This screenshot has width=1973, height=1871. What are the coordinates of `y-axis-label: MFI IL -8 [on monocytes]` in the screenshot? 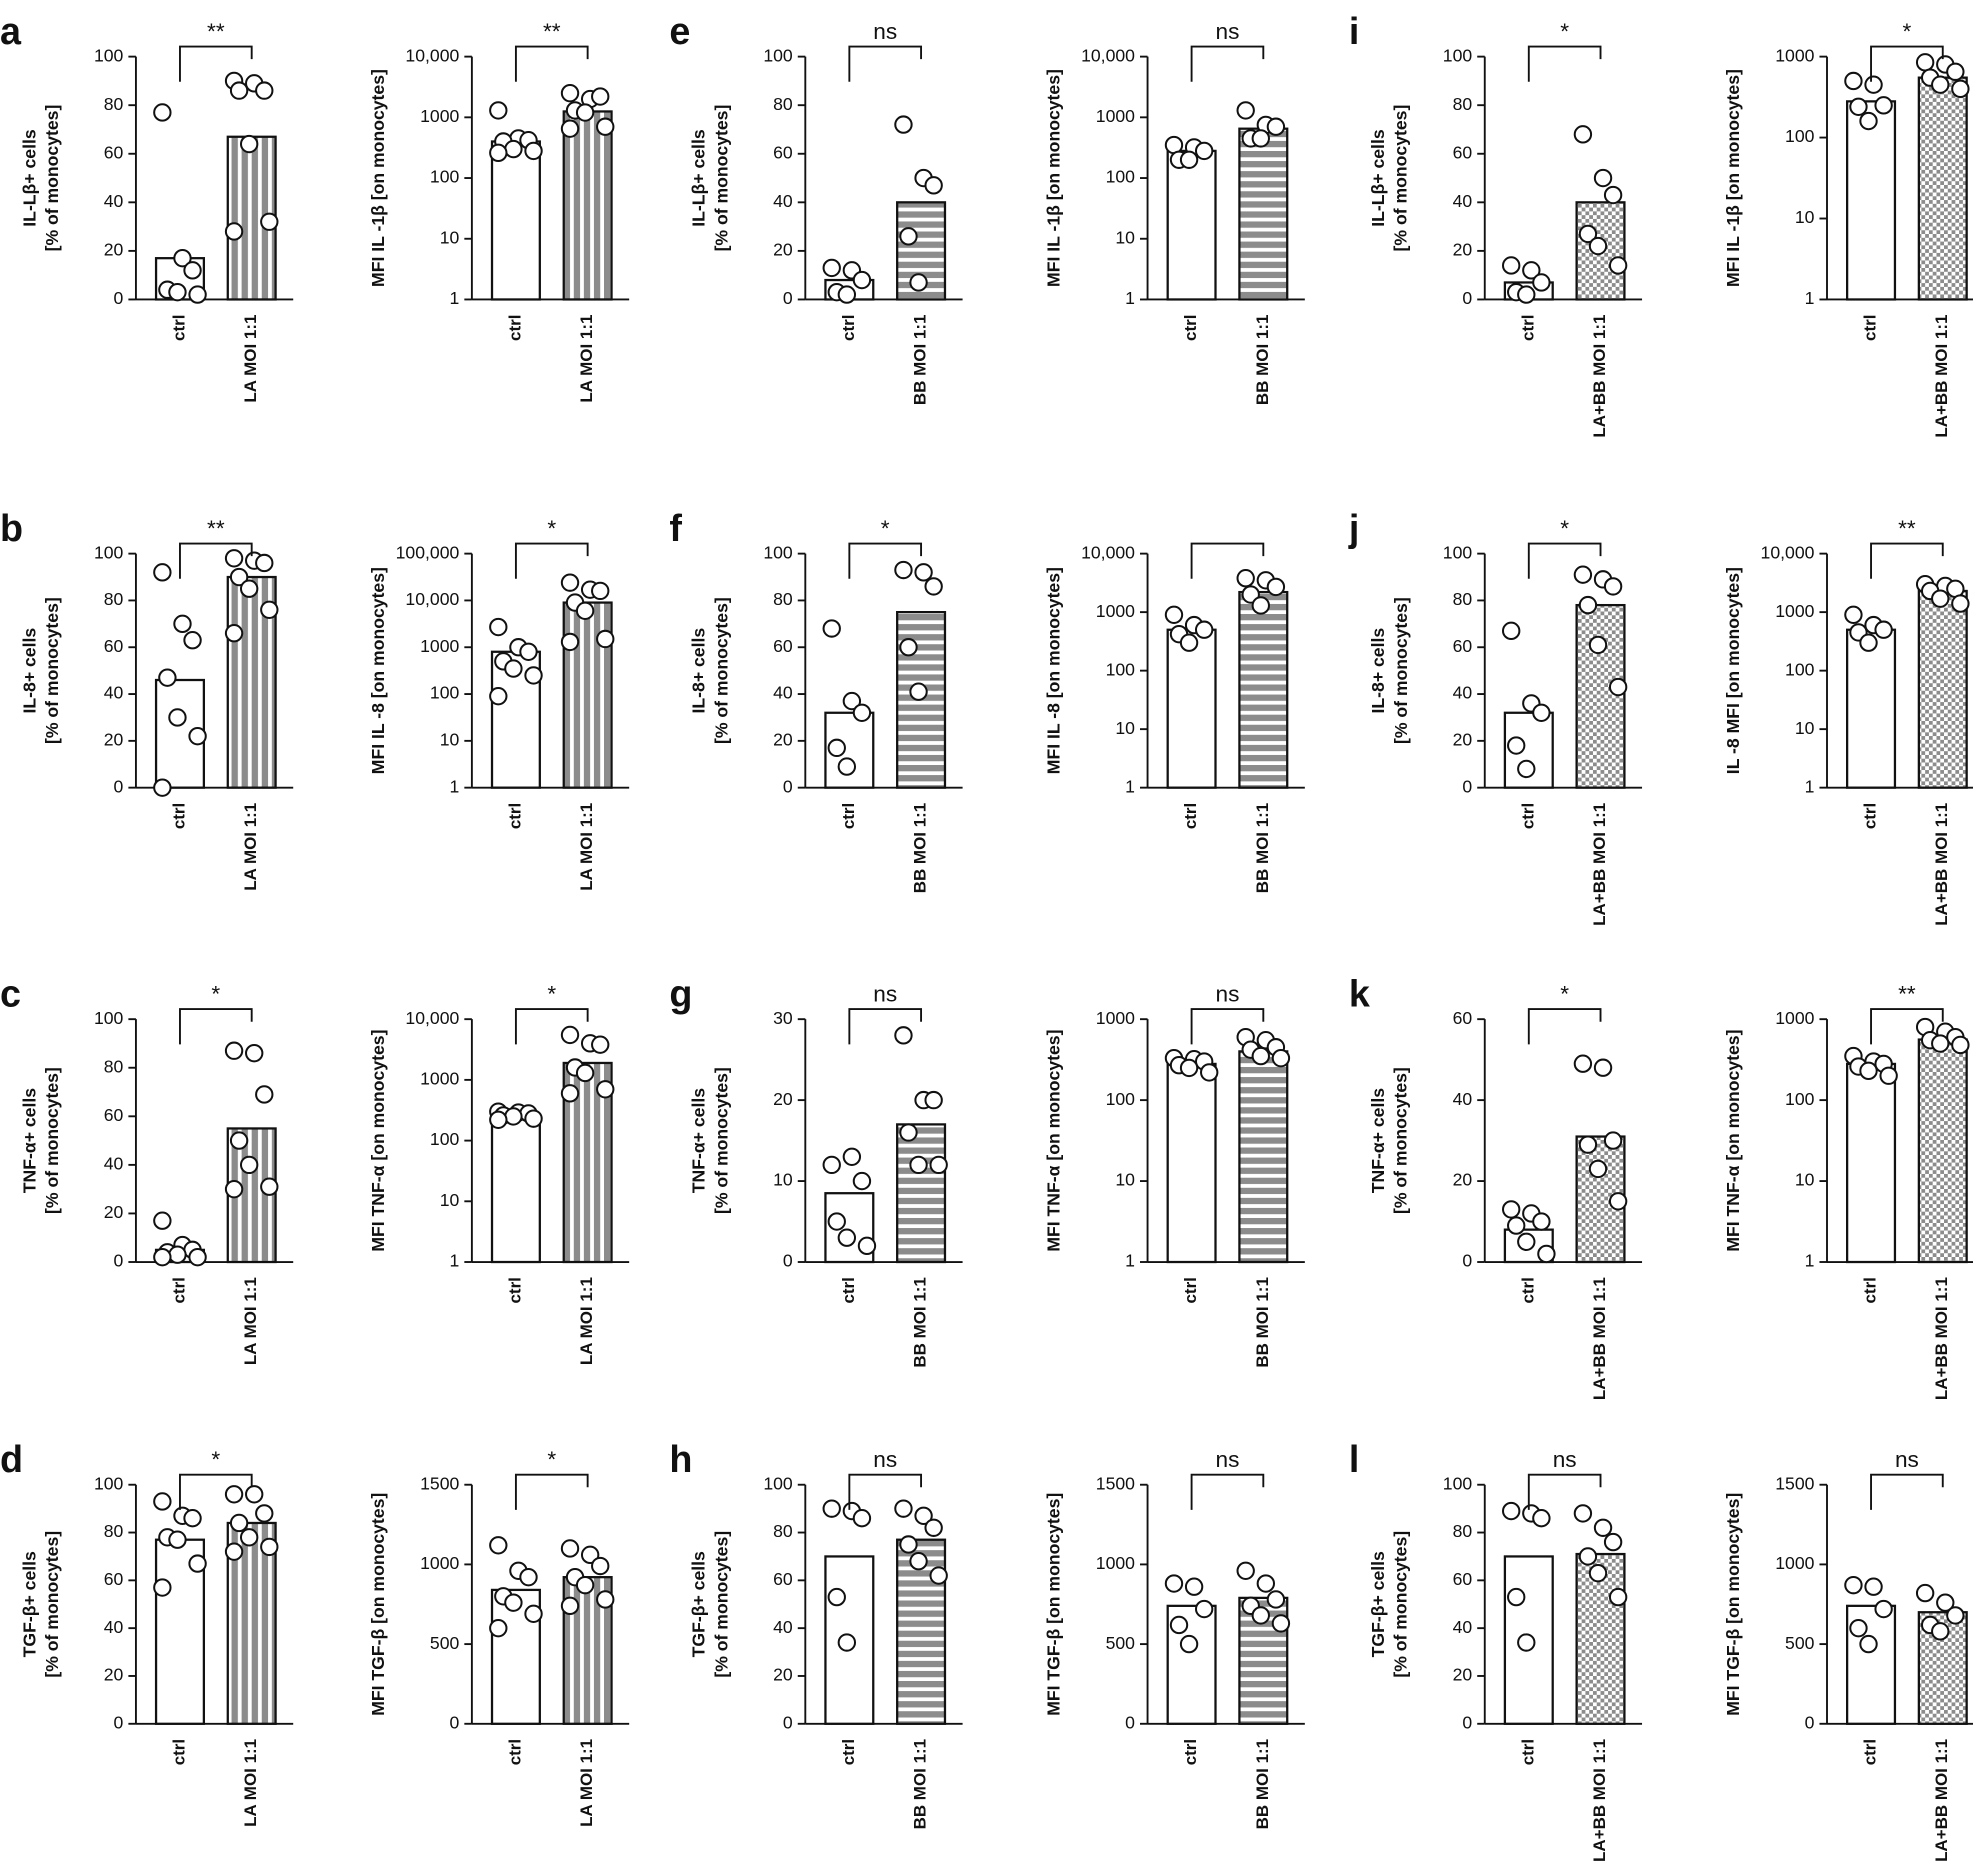 It's located at (378, 670).